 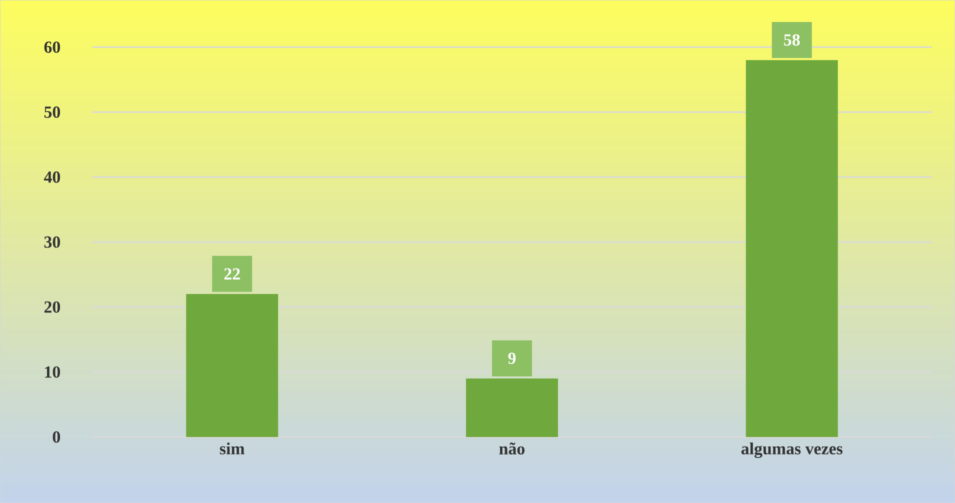 What do you see at coordinates (792, 40) in the screenshot?
I see `data-label: 58` at bounding box center [792, 40].